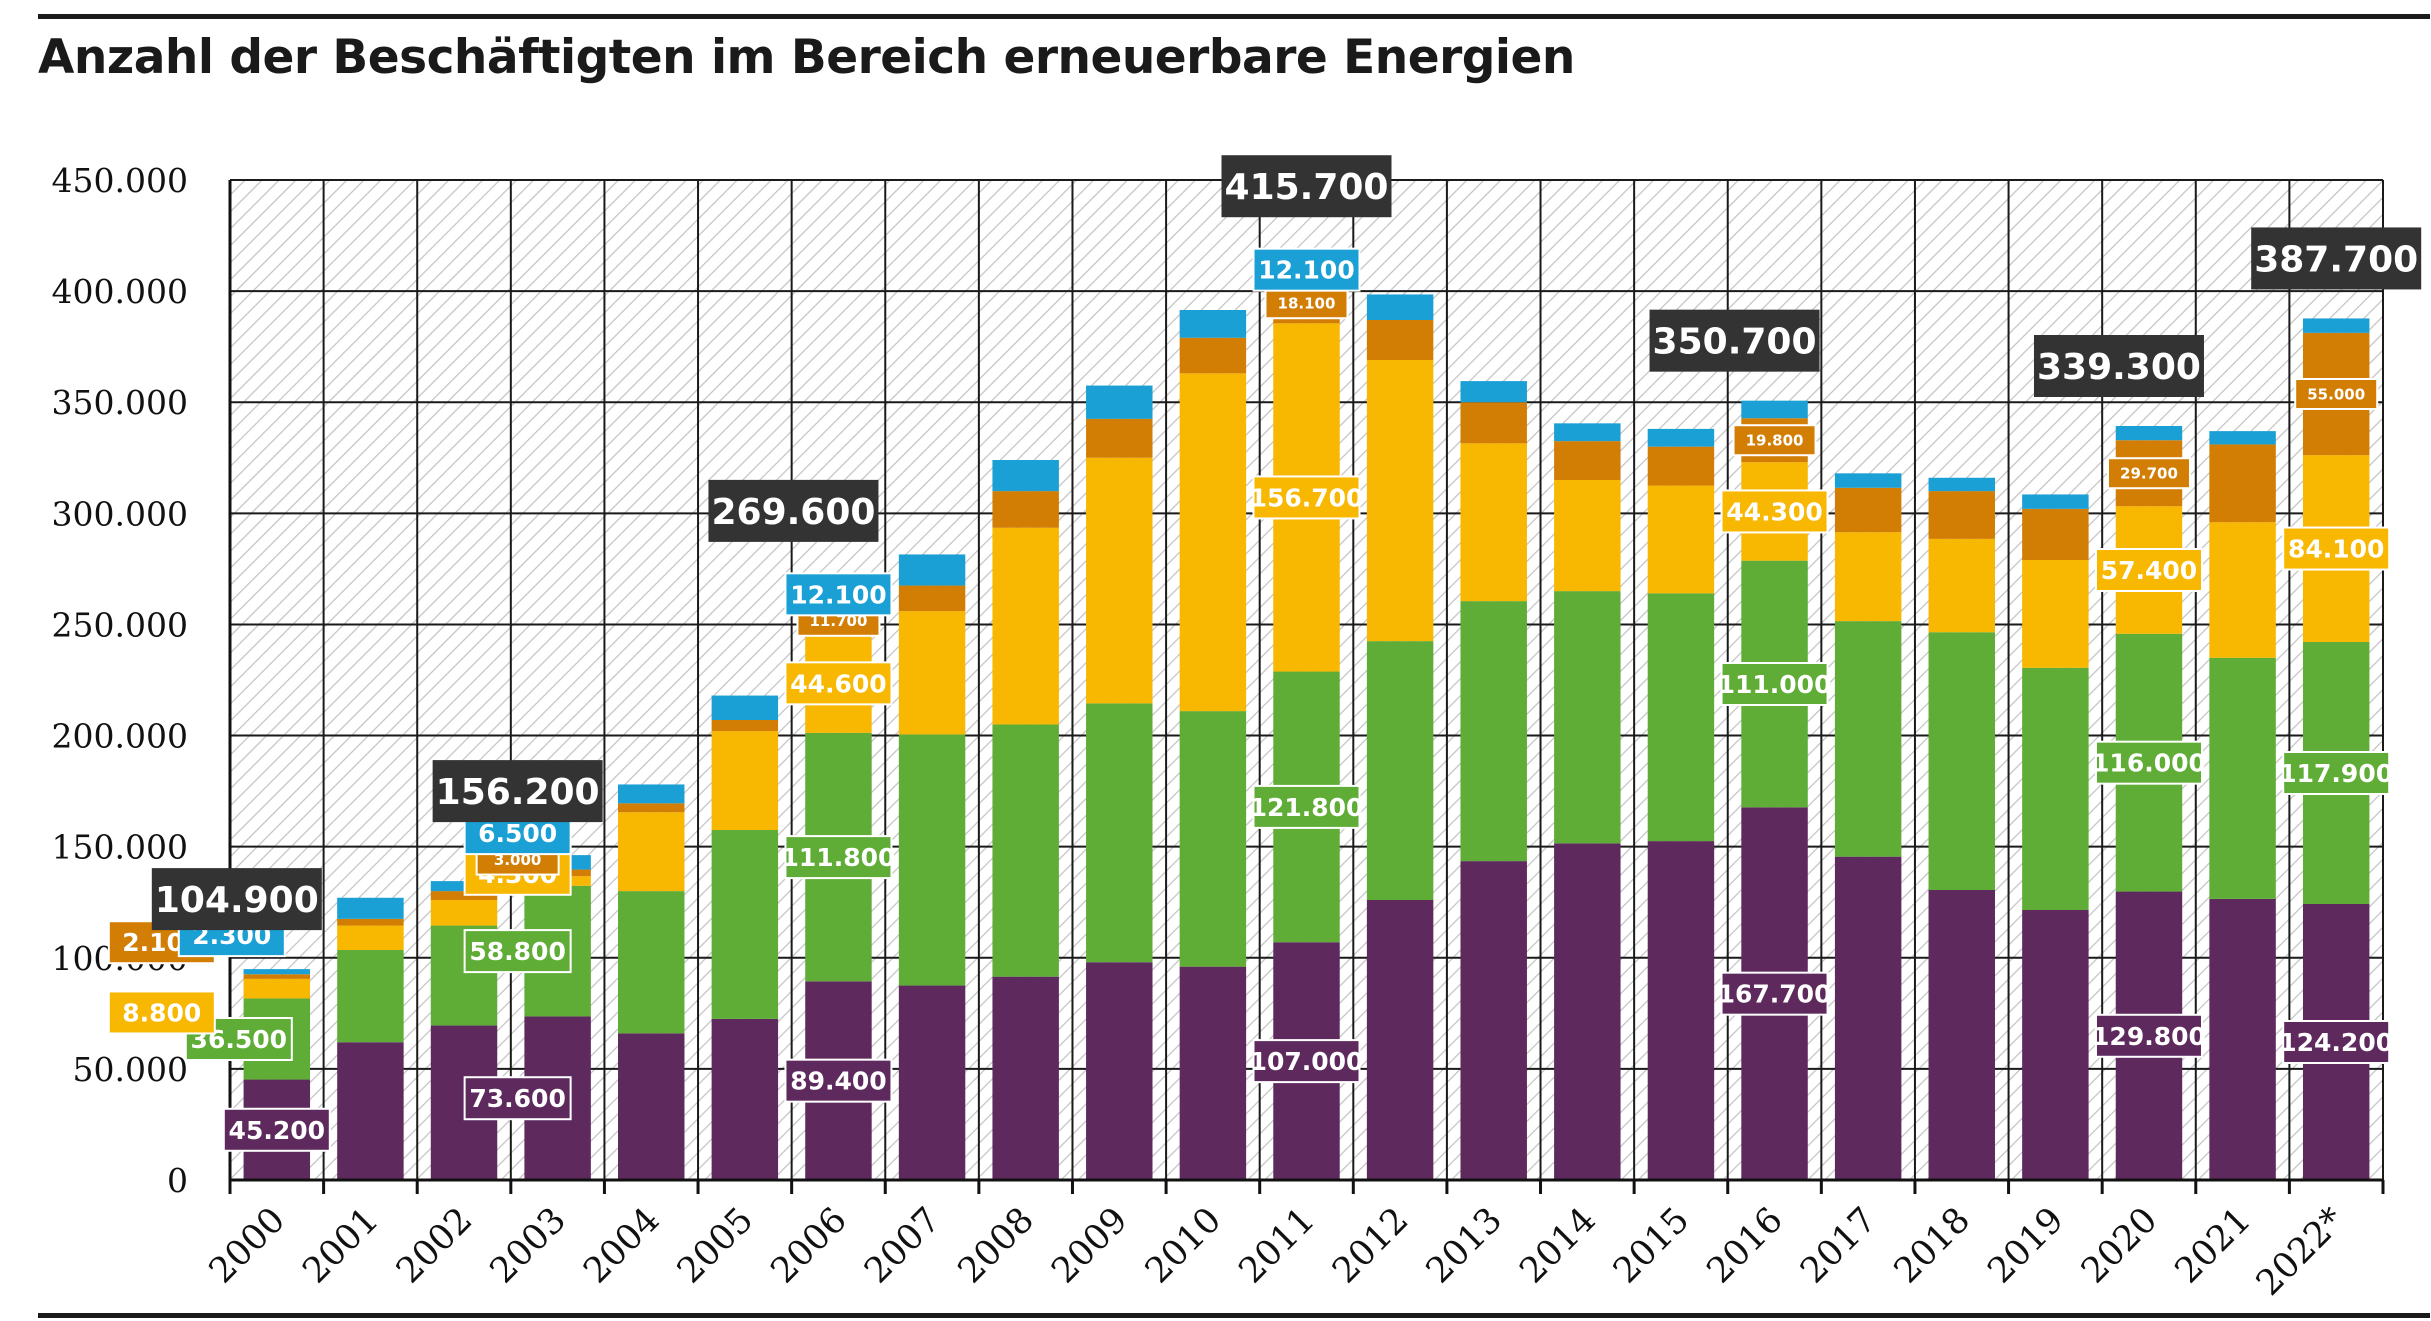  I want to click on bar-purple-2012, so click(1400, 1040).